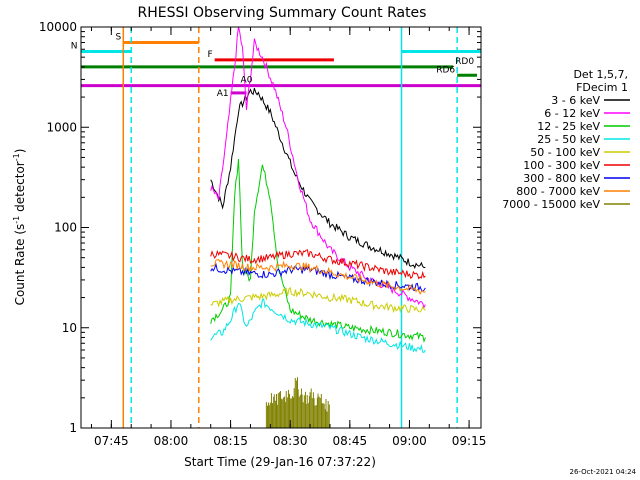  Describe the element at coordinates (209, 55) in the screenshot. I see `flag-label-f: F` at that location.